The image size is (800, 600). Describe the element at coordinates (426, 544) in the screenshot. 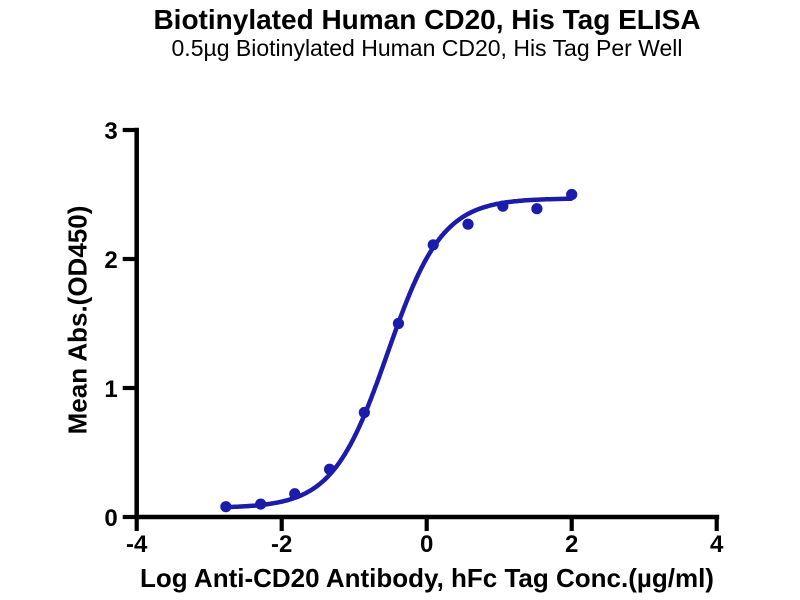

I see `x-tick-label: 0` at that location.